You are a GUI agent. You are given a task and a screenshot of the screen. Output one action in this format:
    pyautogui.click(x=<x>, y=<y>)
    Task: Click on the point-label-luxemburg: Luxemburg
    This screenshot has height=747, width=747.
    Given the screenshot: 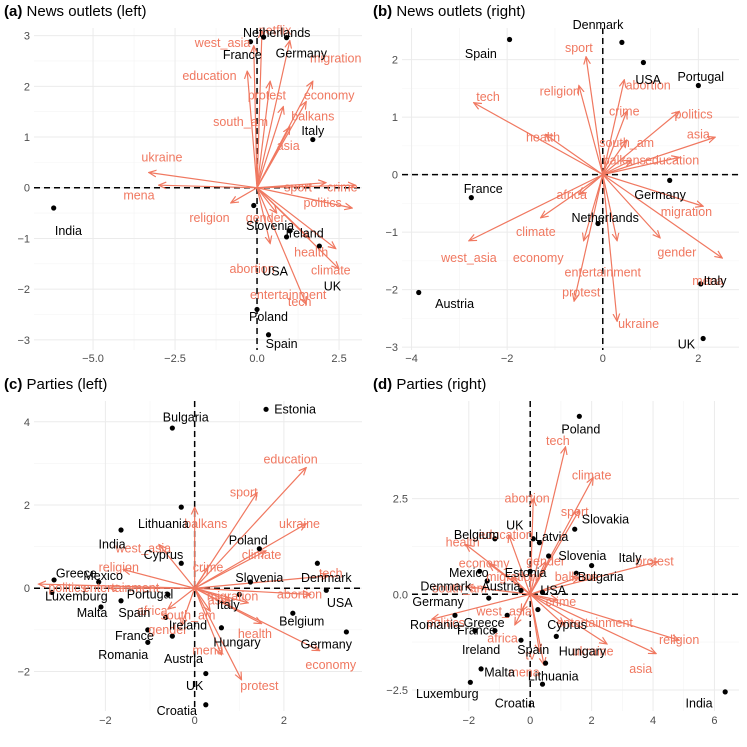 What is the action you would take?
    pyautogui.click(x=447, y=694)
    